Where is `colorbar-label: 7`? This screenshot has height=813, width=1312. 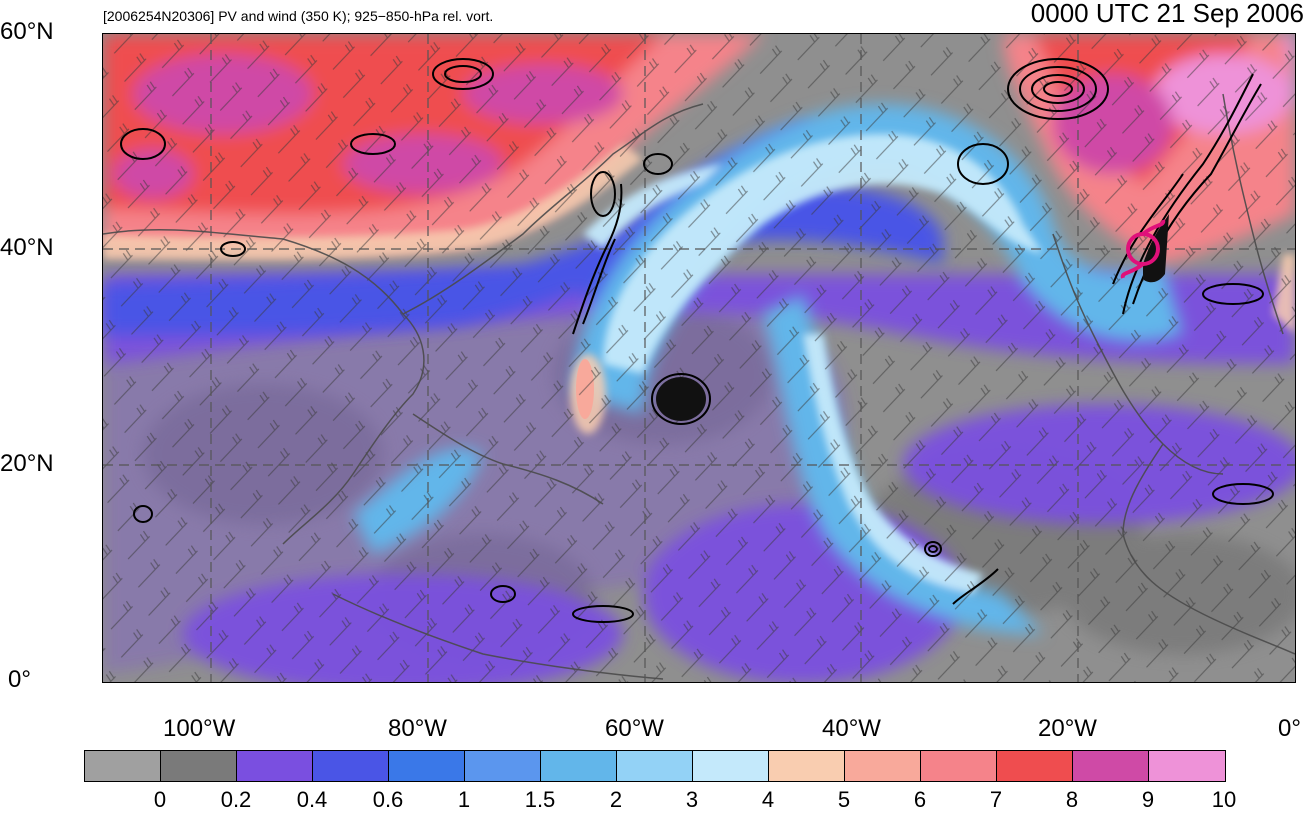 colorbar-label: 7 is located at coordinates (996, 799).